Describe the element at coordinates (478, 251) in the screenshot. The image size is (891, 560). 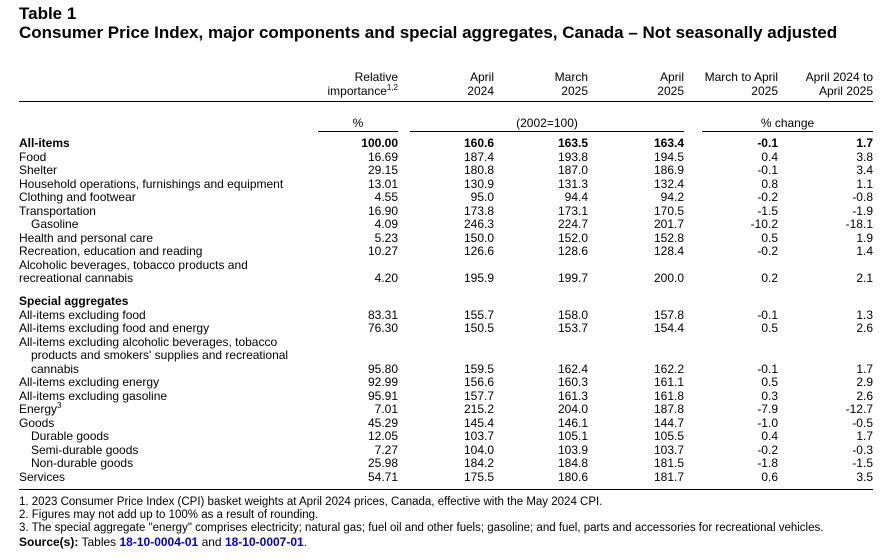
I see `row-value: 126.6` at that location.